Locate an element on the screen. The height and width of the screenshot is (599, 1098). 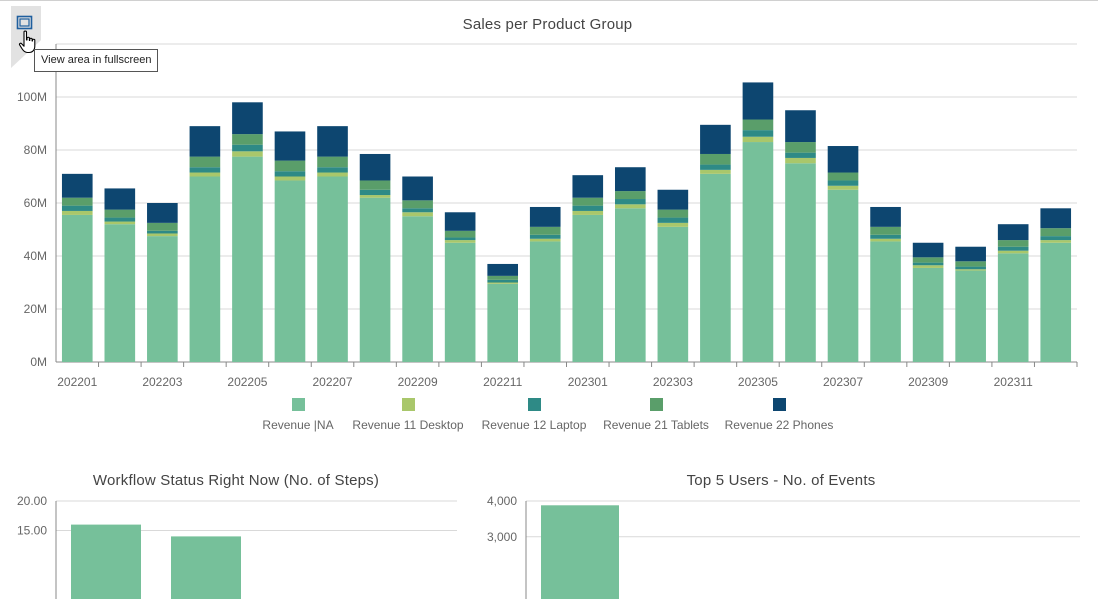
legend-item-2: Revenue 12 Laptop is located at coordinates (534, 415).